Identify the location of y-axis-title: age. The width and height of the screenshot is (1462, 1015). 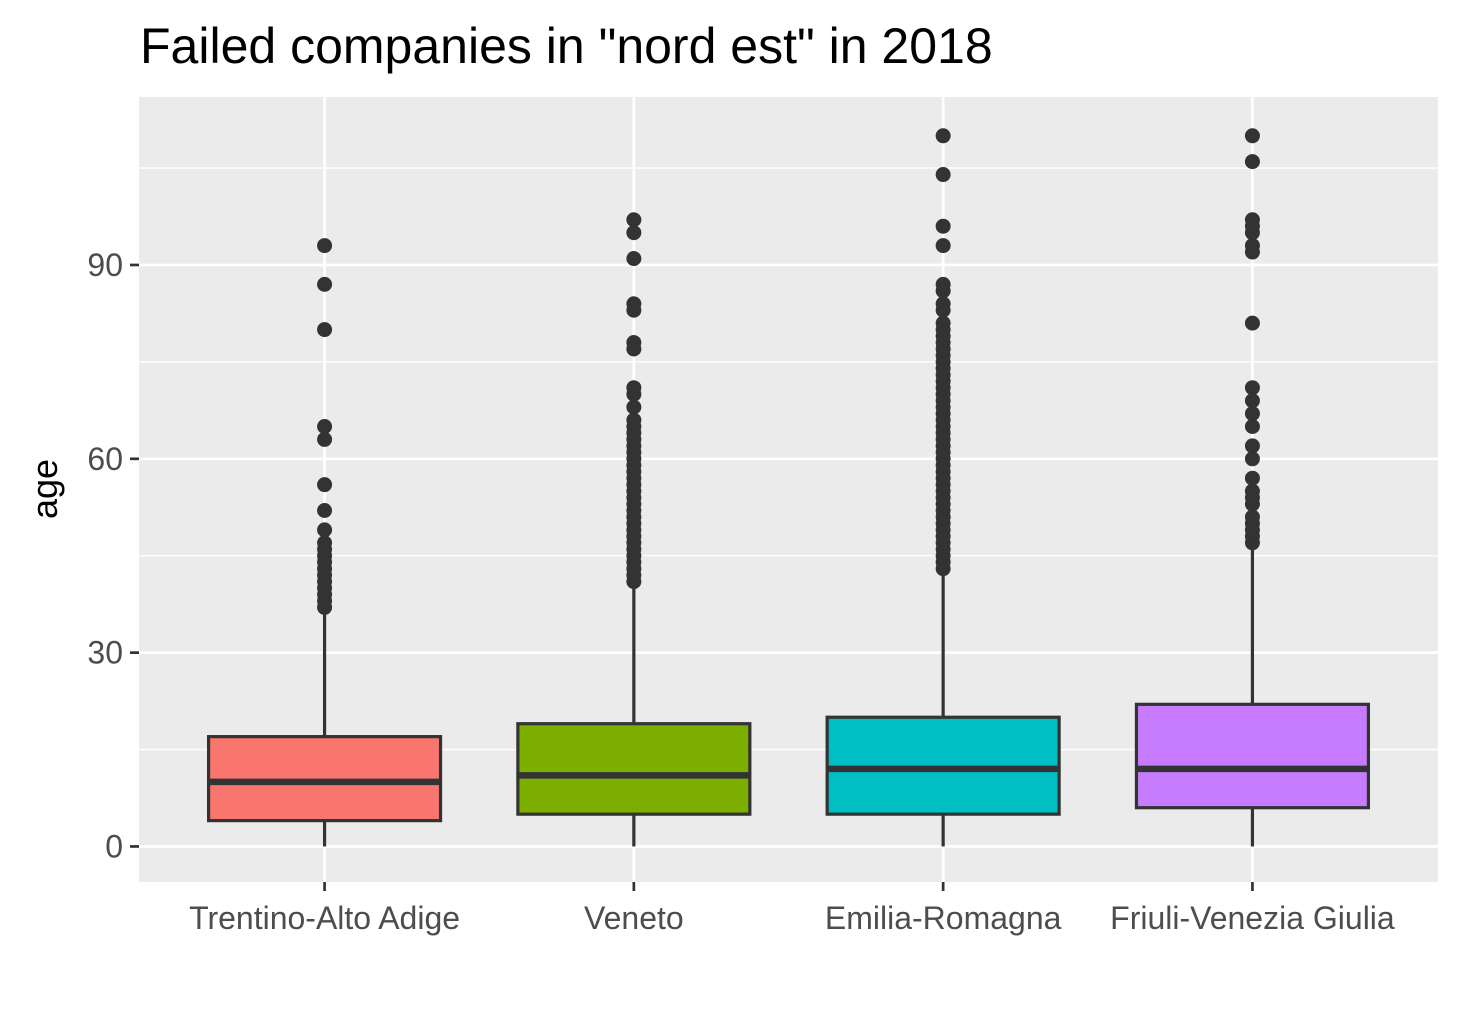
(44, 489).